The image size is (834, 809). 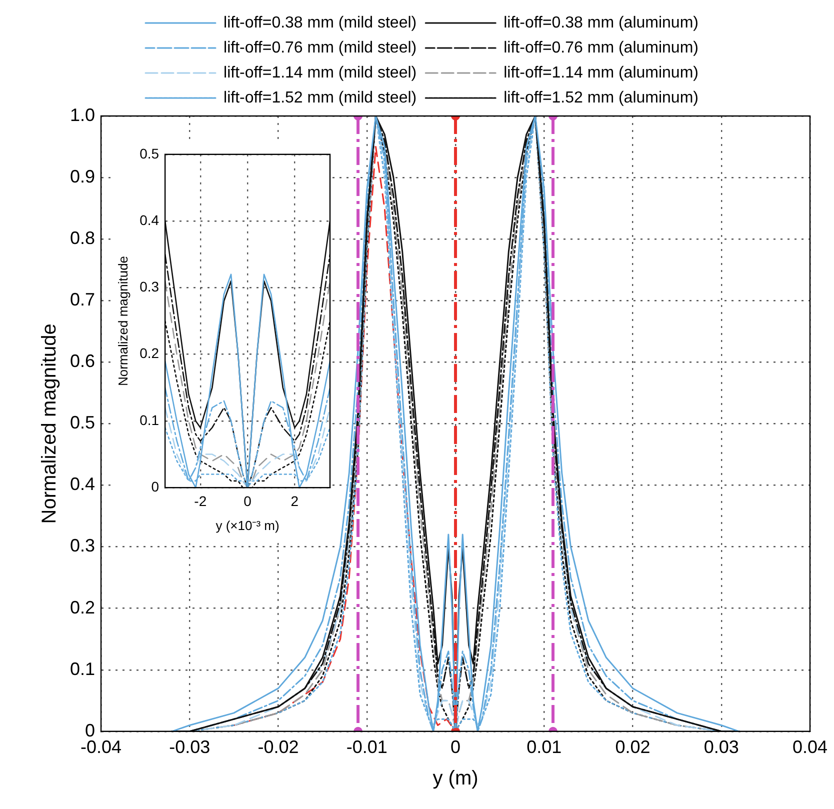 What do you see at coordinates (189, 747) in the screenshot?
I see `x-tick-label: -0.03` at bounding box center [189, 747].